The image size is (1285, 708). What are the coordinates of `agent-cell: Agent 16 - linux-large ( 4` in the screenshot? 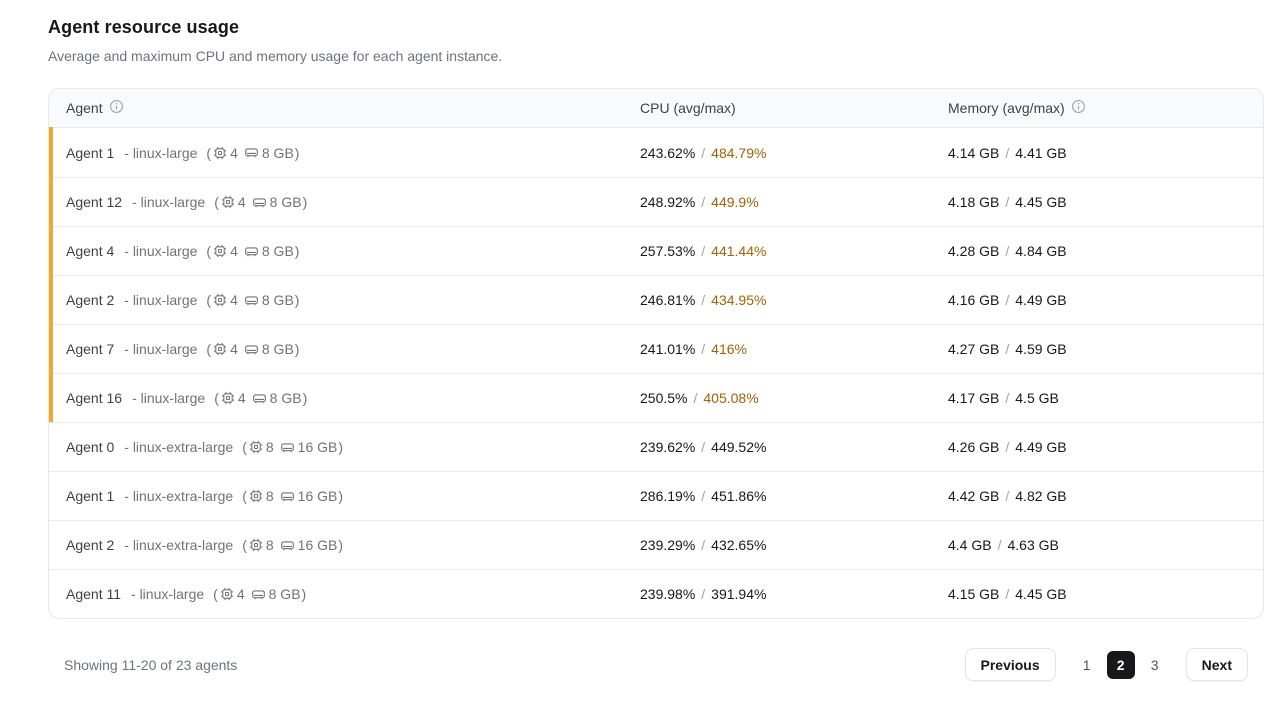 It's located at (344, 398).